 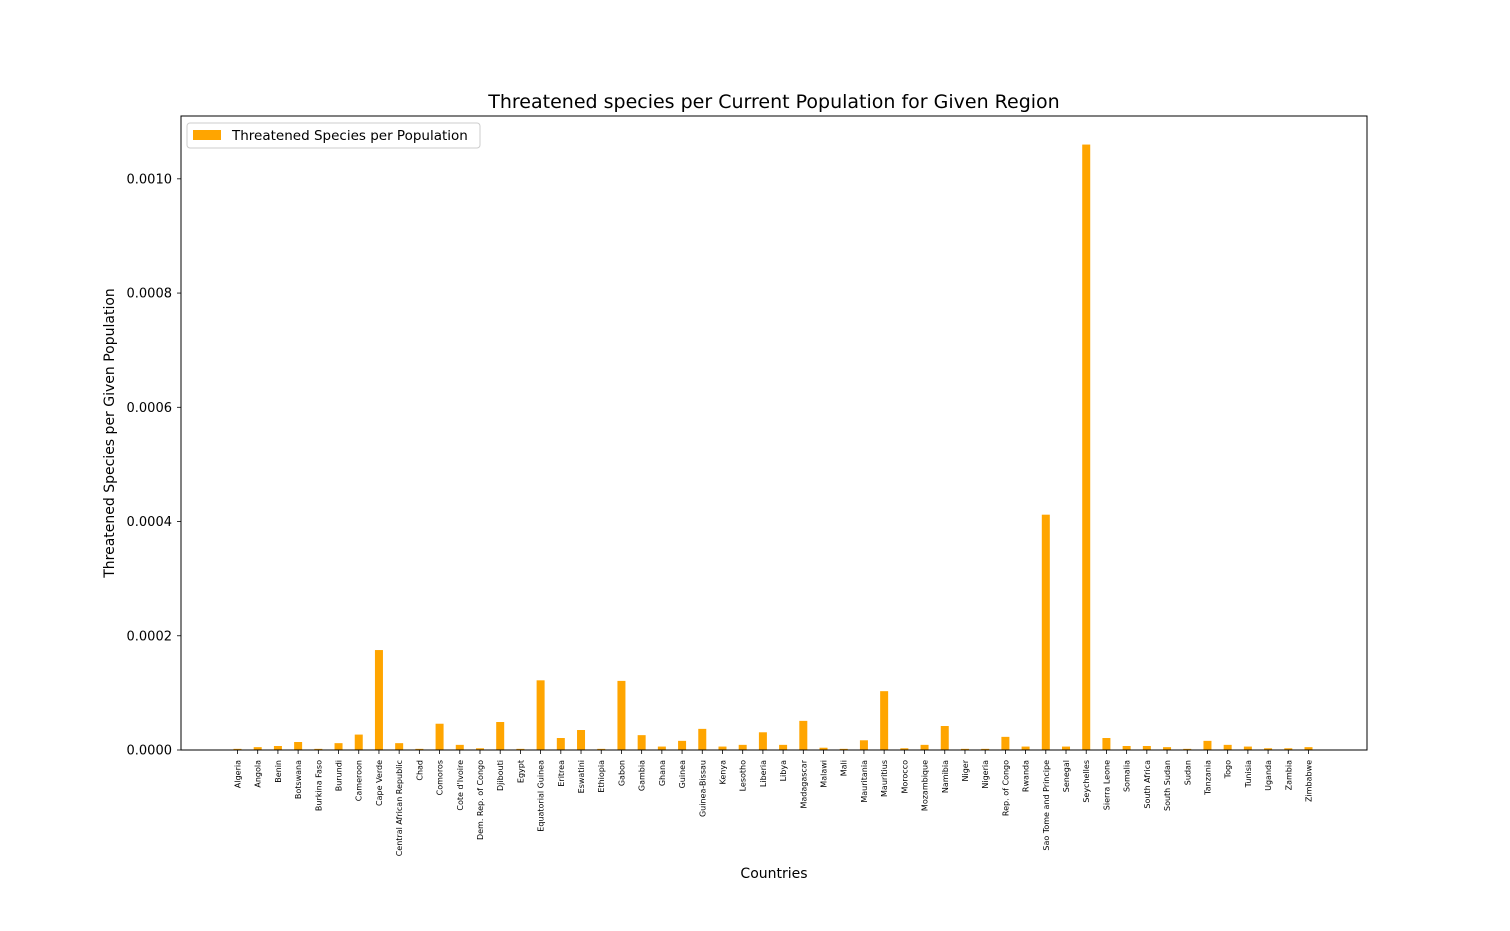 I want to click on x-tick-label: Ghana, so click(x=662, y=773).